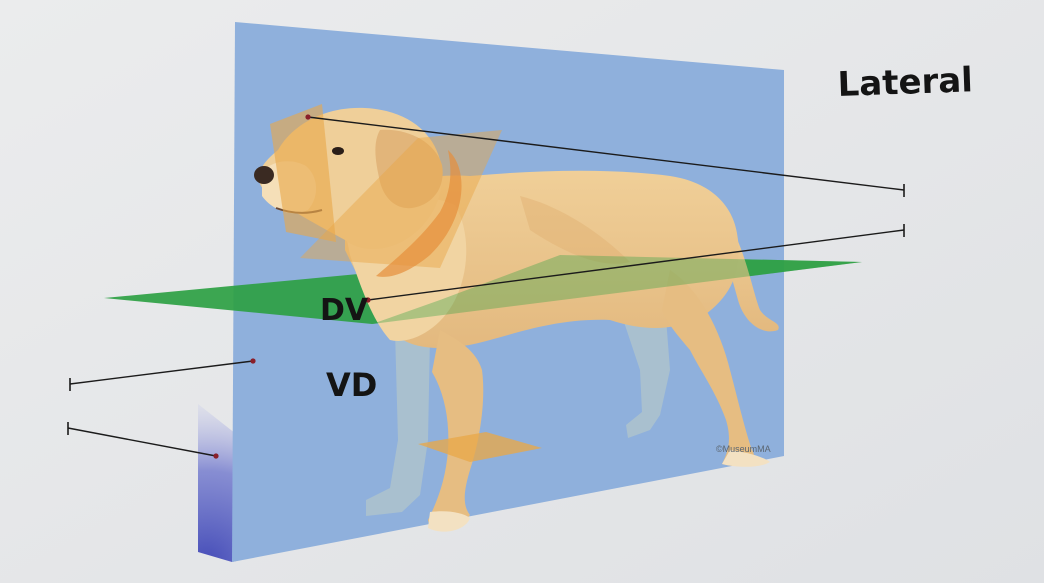 This screenshot has width=1044, height=583. What do you see at coordinates (449, 521) in the screenshot?
I see `near-front-paw` at bounding box center [449, 521].